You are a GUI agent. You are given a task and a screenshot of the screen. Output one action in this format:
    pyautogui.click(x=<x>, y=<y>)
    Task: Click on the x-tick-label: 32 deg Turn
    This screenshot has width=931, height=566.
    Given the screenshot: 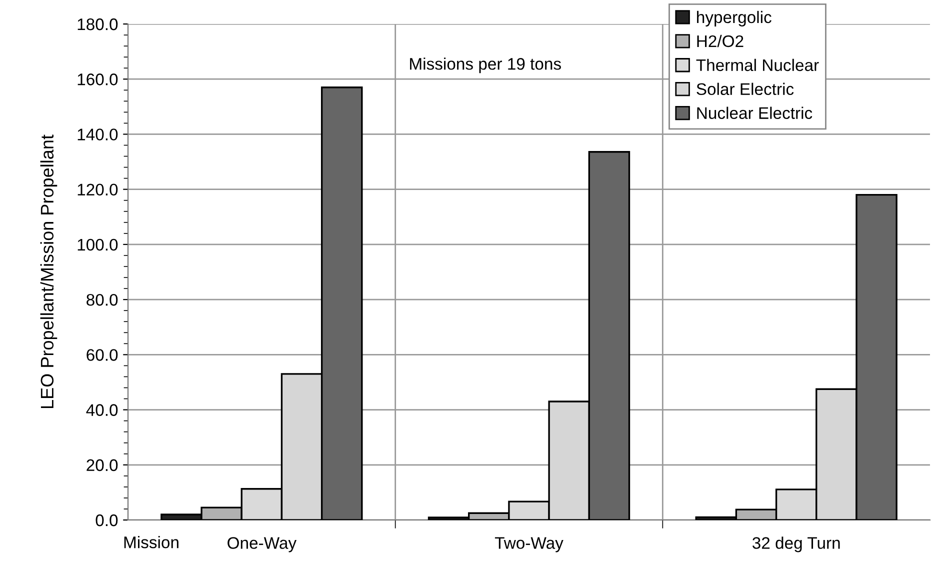 What is the action you would take?
    pyautogui.click(x=796, y=544)
    